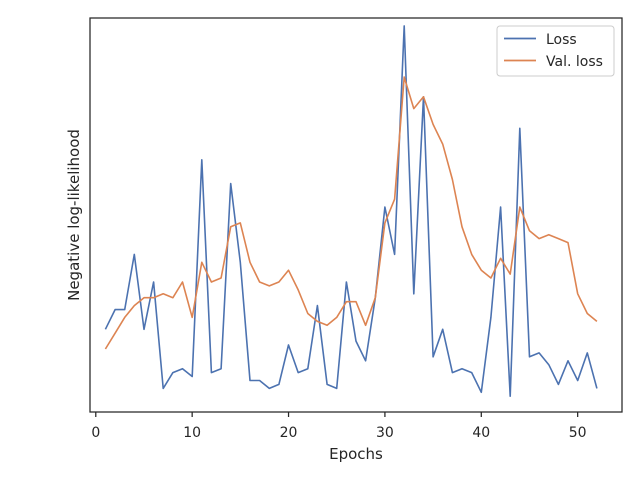 The height and width of the screenshot is (480, 640). I want to click on x-tick-label: 0, so click(95, 433).